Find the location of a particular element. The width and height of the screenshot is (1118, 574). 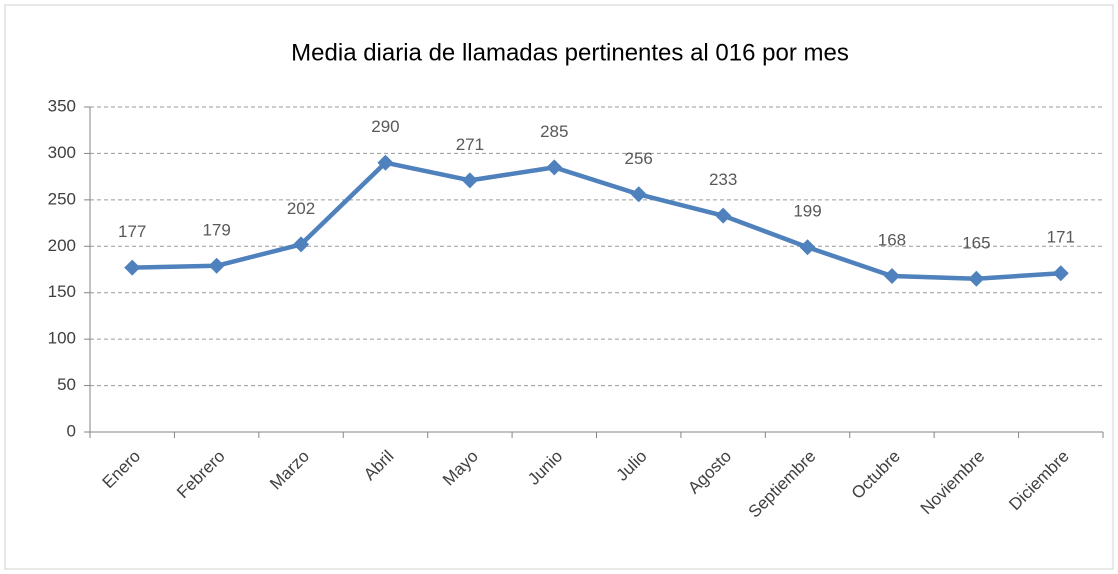

data-label: 171 is located at coordinates (1061, 237).